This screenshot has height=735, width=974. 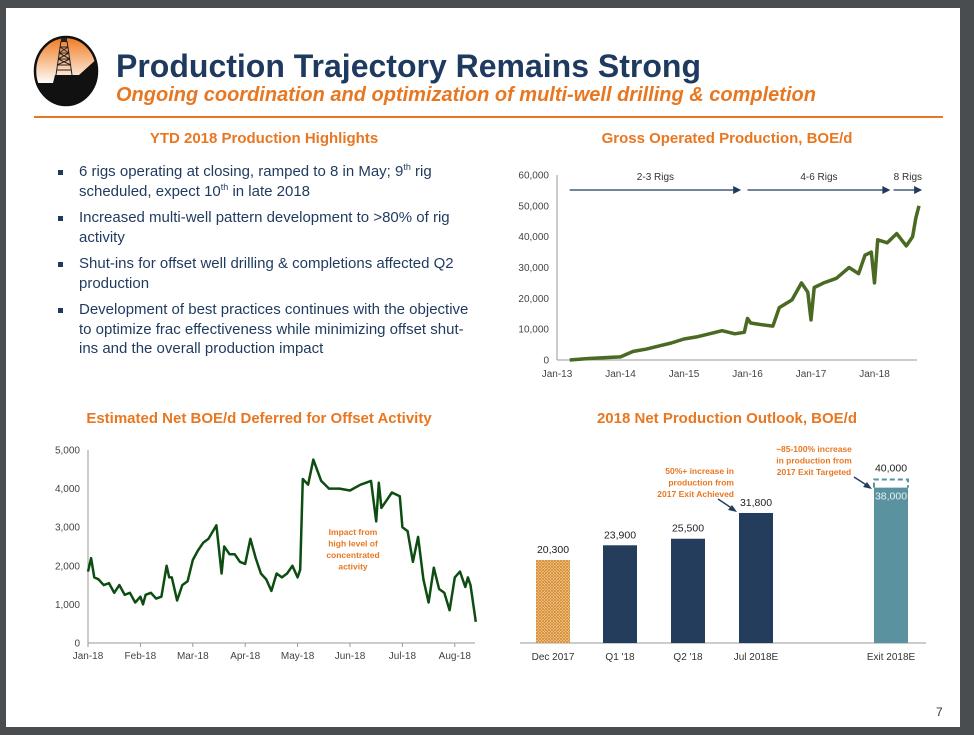 I want to click on impact-annotation-line: high level of, so click(x=353, y=544).